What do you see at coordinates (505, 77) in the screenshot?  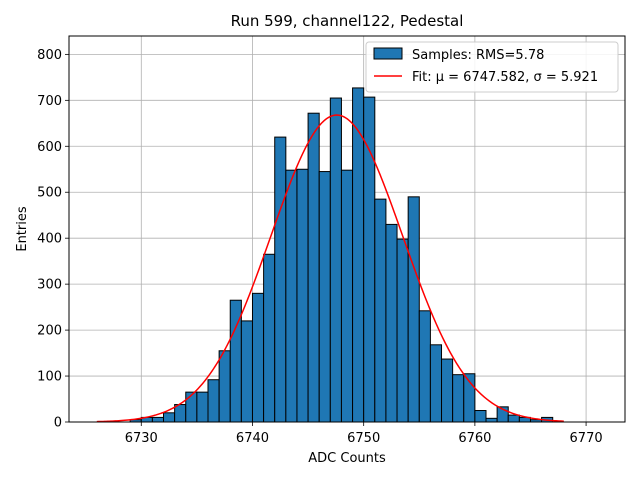 I see `legend-fit-label: Fit: μ = 6747.582, σ = 5.921` at bounding box center [505, 77].